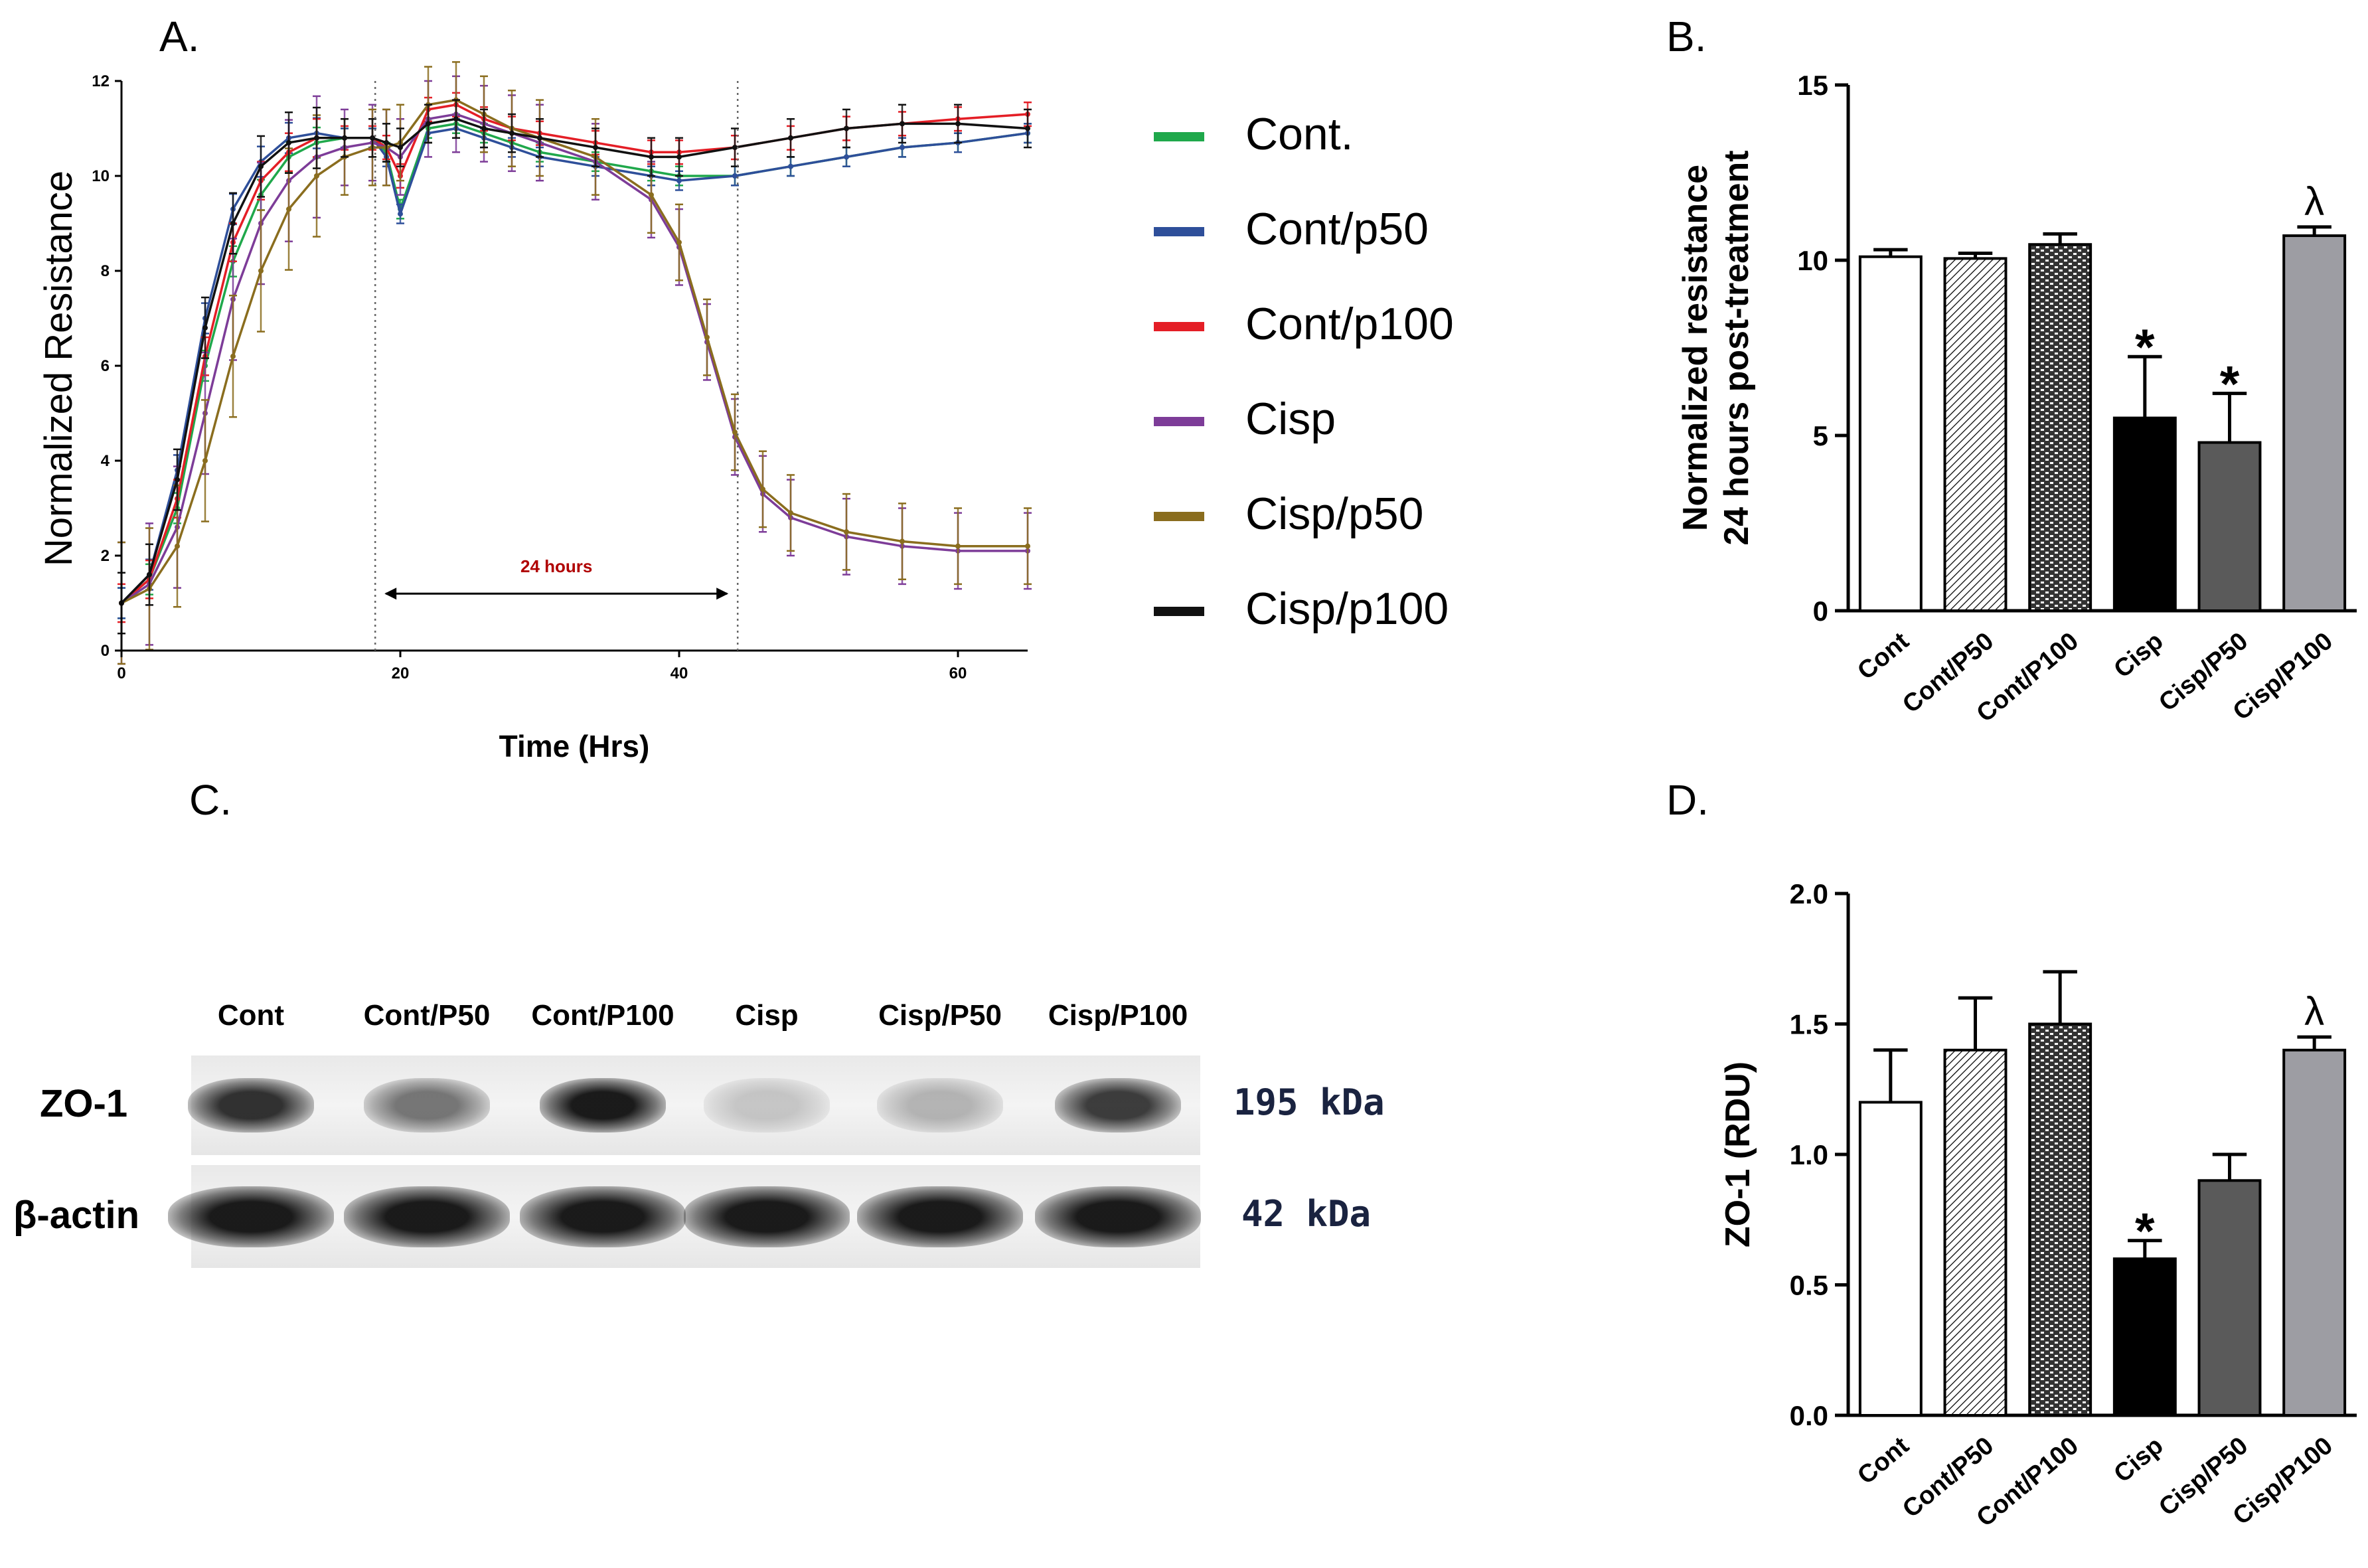 This screenshot has width=2368, height=1568. Describe the element at coordinates (84, 1103) in the screenshot. I see `blot-row-label: ZO-1` at that location.